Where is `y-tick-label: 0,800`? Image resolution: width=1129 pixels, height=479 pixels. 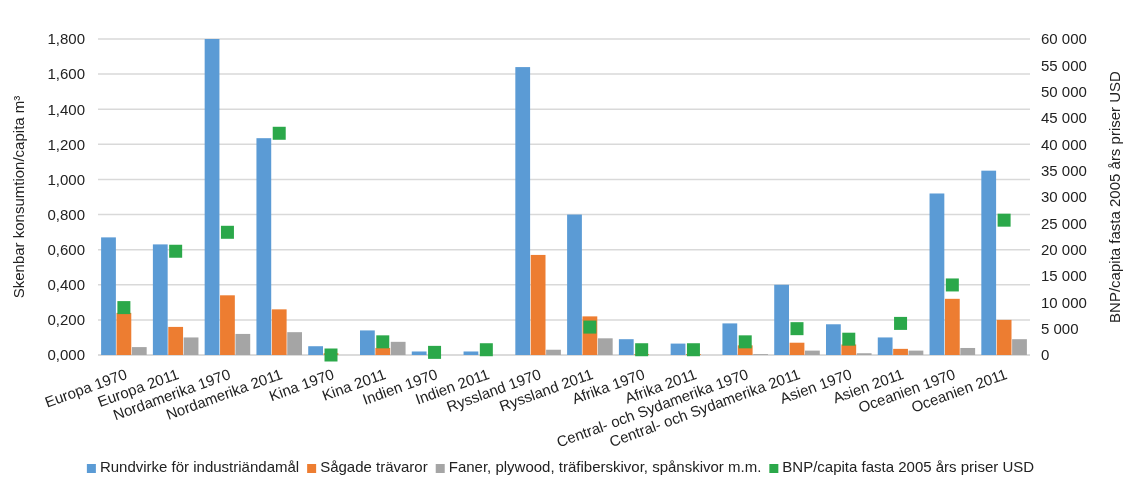
y-tick-label: 0,800 is located at coordinates (66, 214).